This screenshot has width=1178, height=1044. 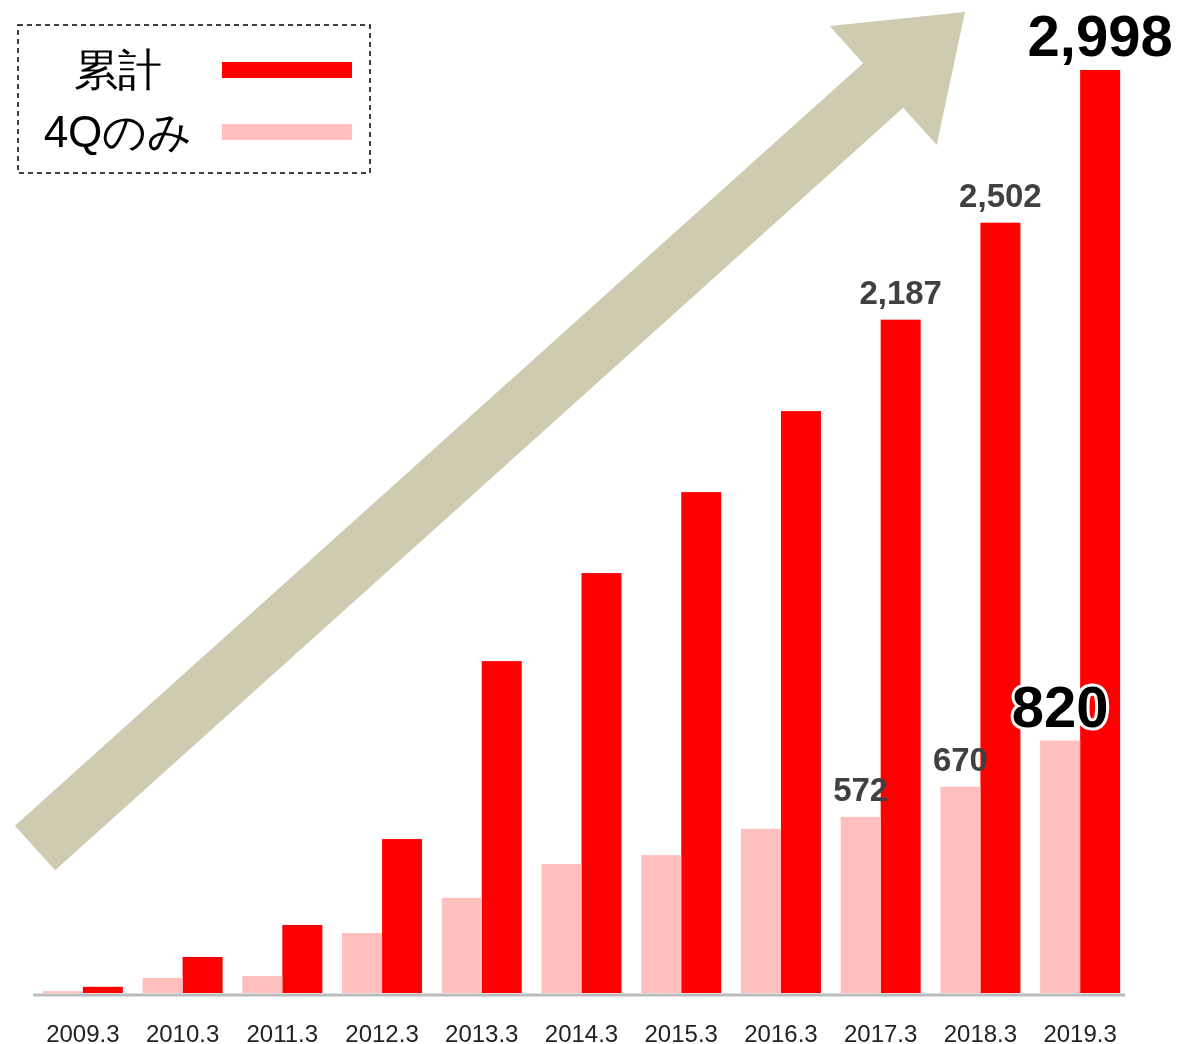 I want to click on x-tick-label: 2011.3, so click(x=282, y=1032).